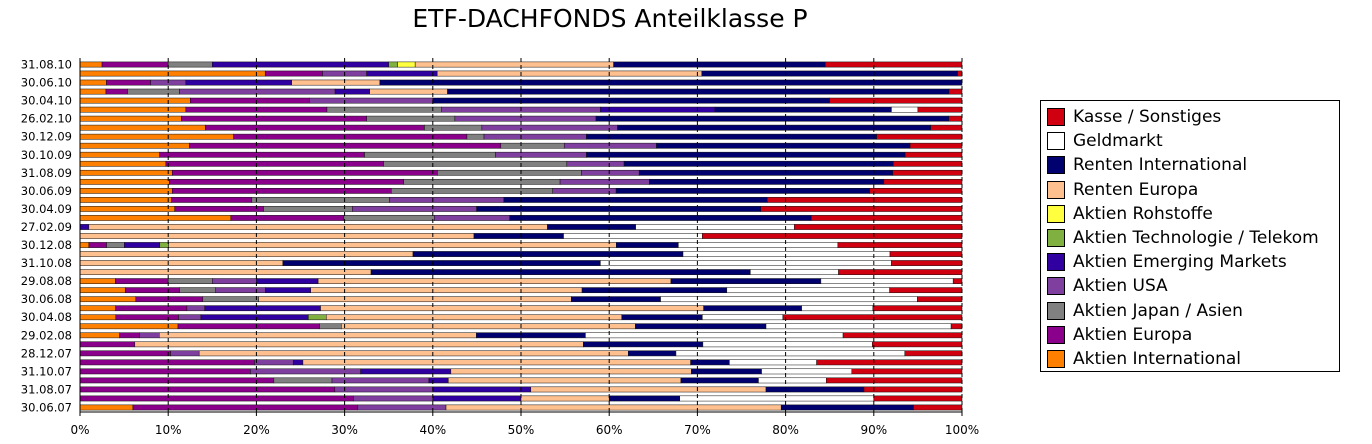 This screenshot has height=444, width=1372. Describe the element at coordinates (1196, 238) in the screenshot. I see `legend-label: Aktien Technologie / Telekom` at that location.